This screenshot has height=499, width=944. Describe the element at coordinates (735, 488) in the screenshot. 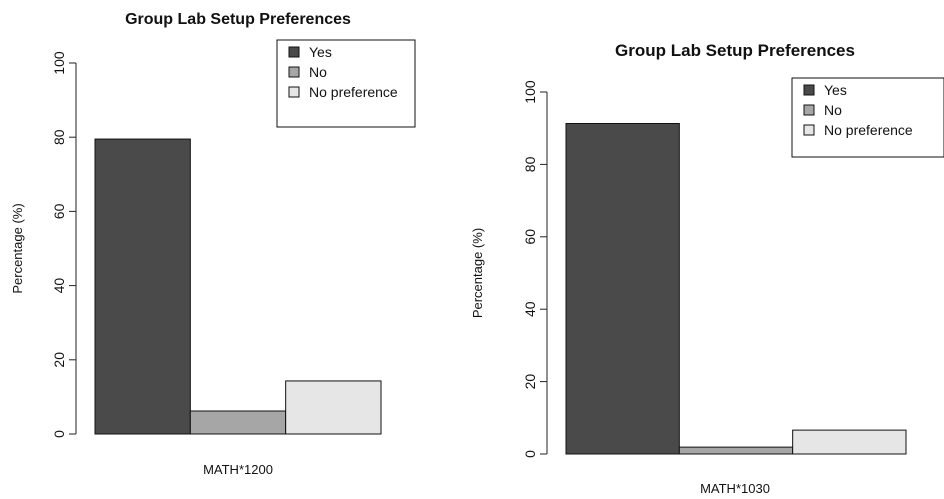

I see `x-category-label: MATH*1030` at that location.